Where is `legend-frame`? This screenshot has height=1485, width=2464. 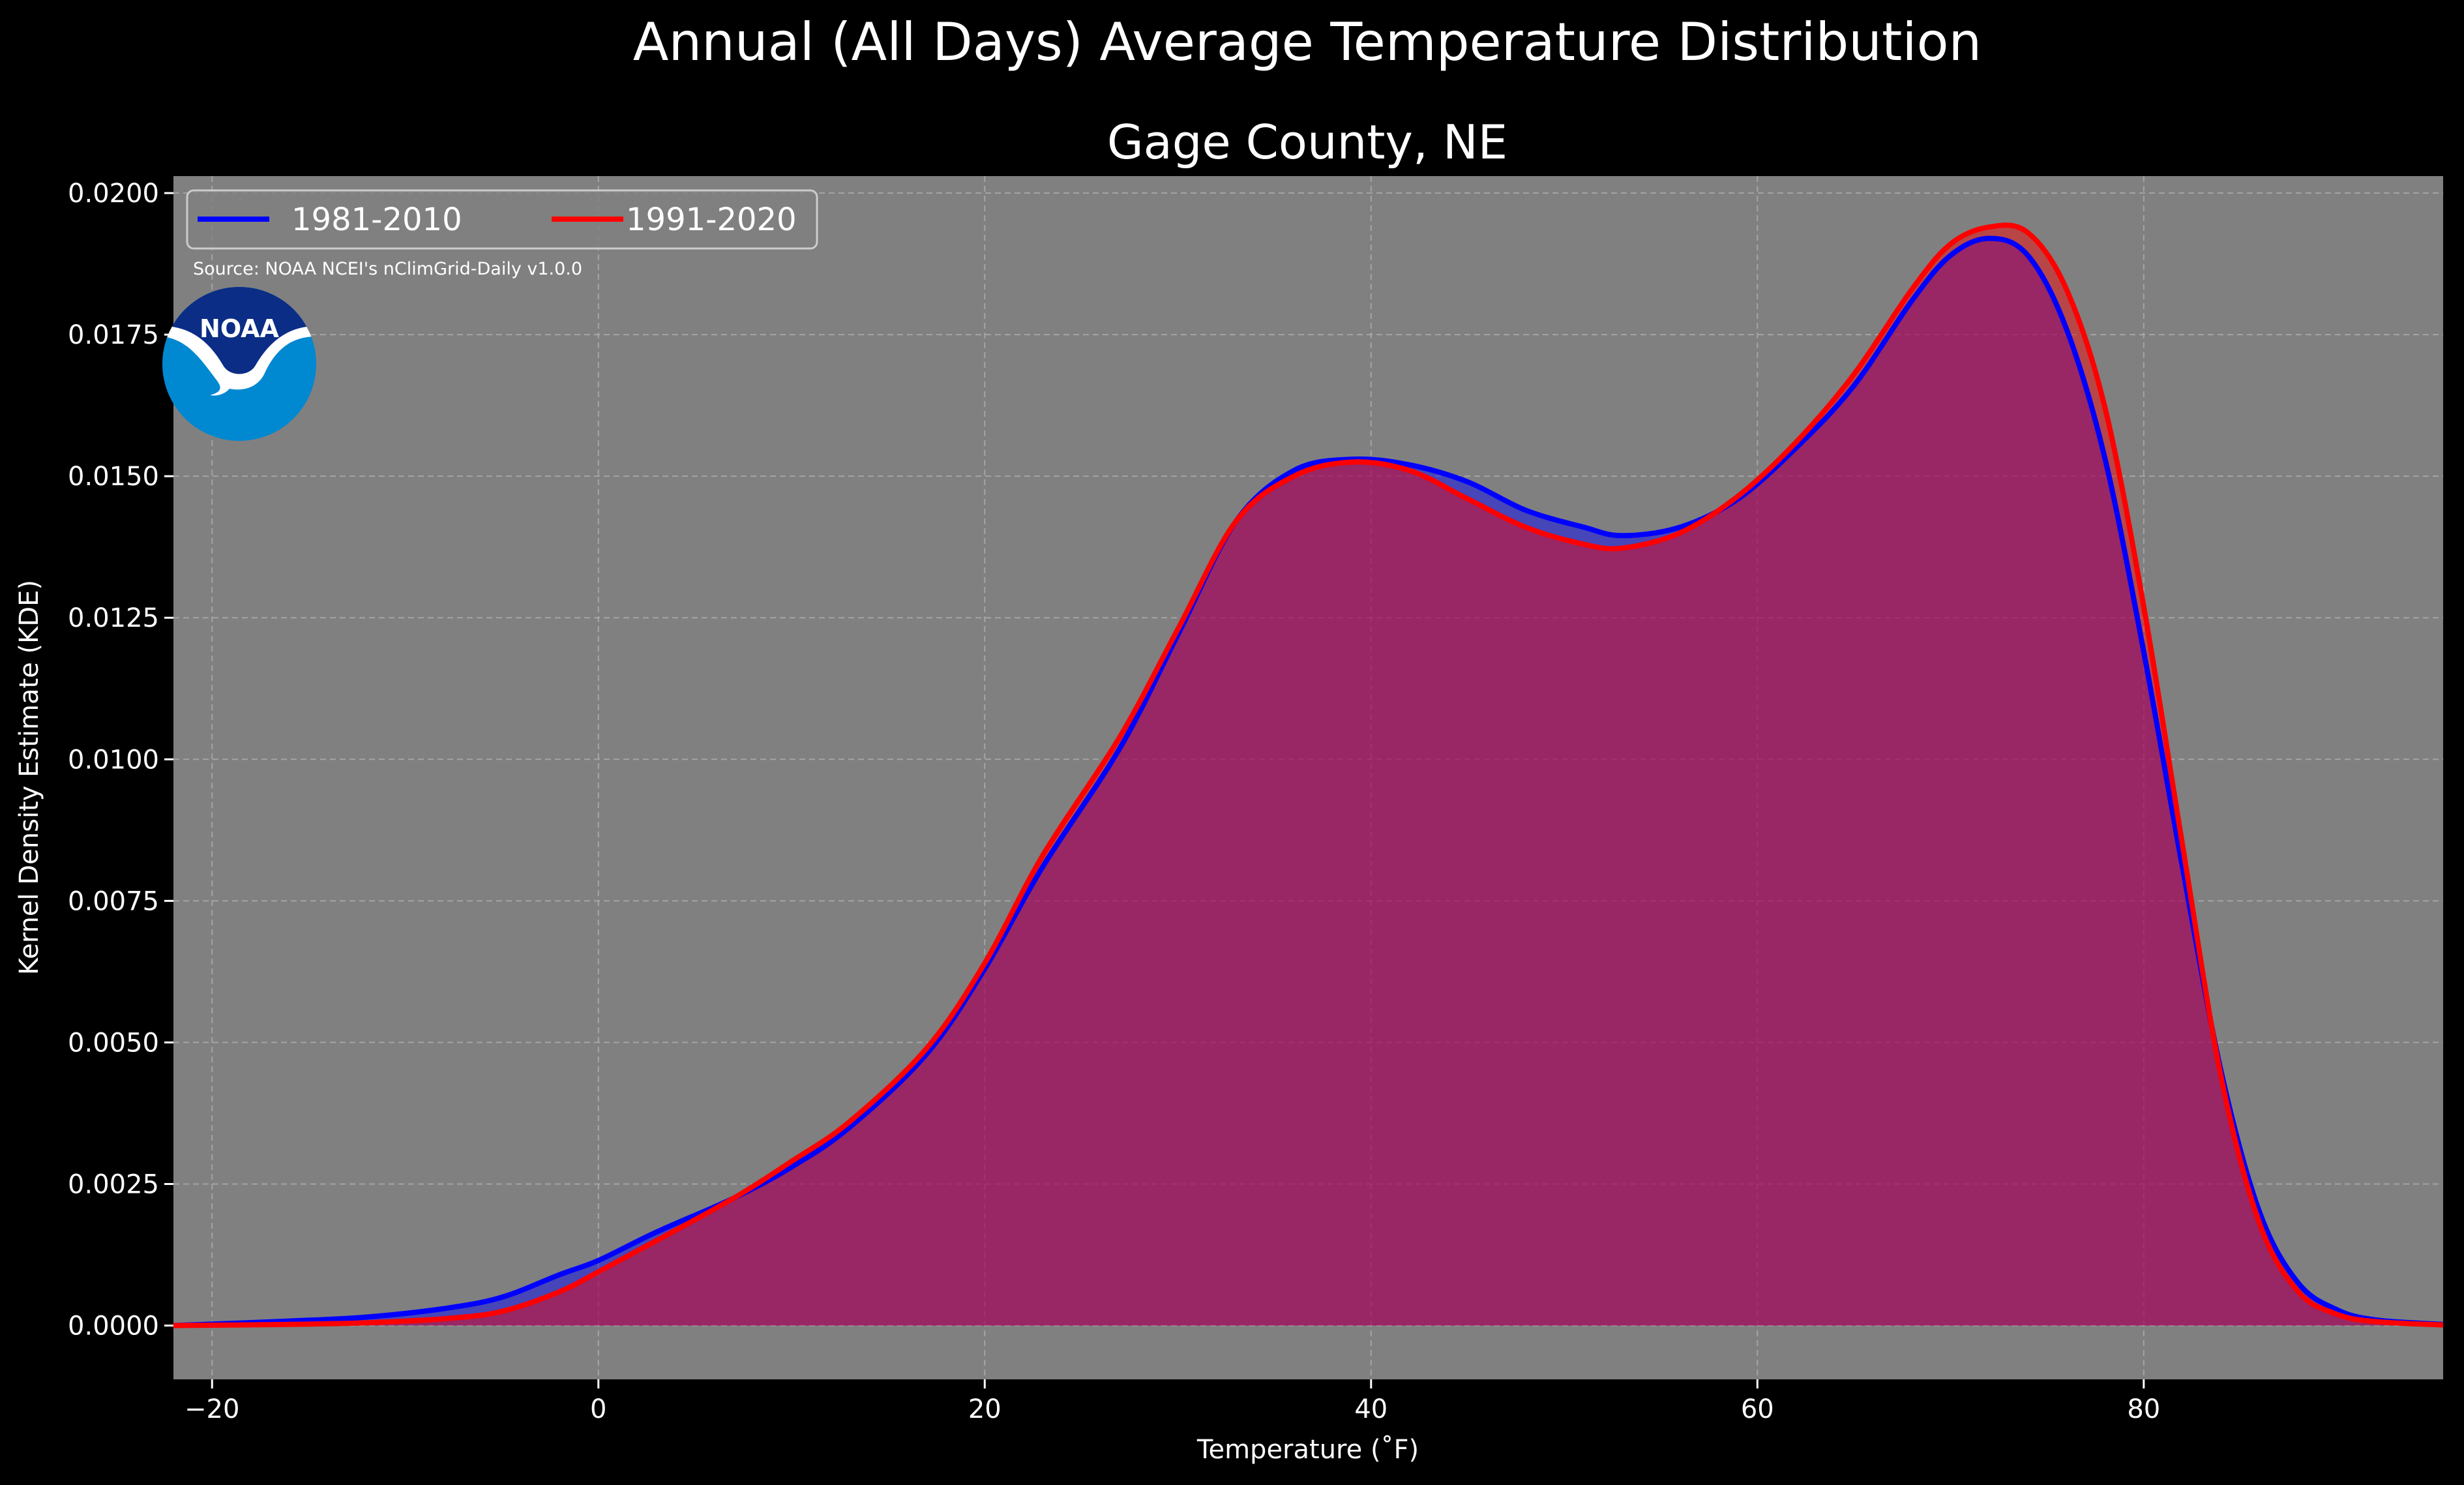 legend-frame is located at coordinates (502, 219).